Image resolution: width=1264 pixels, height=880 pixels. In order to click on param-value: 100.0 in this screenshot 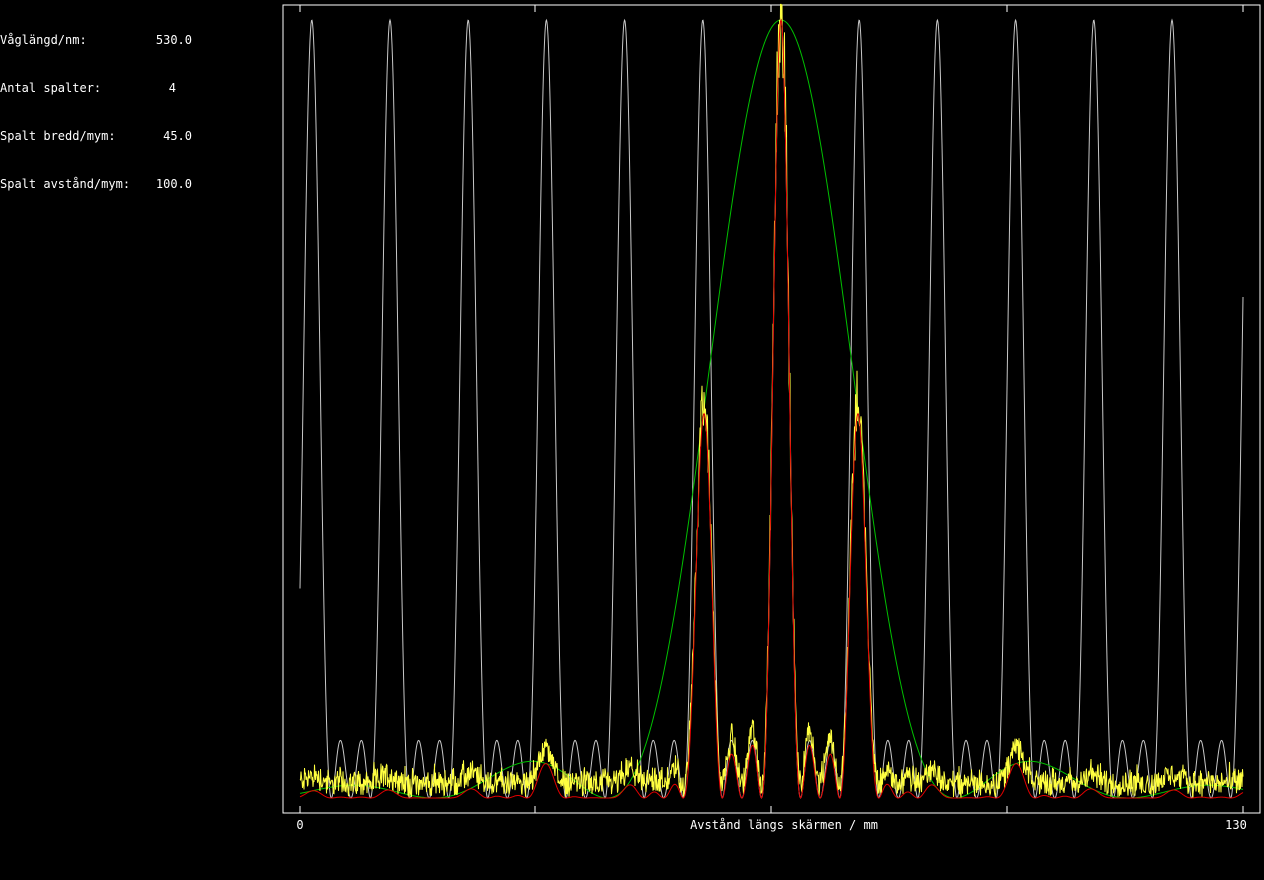, I will do `click(173, 184)`.